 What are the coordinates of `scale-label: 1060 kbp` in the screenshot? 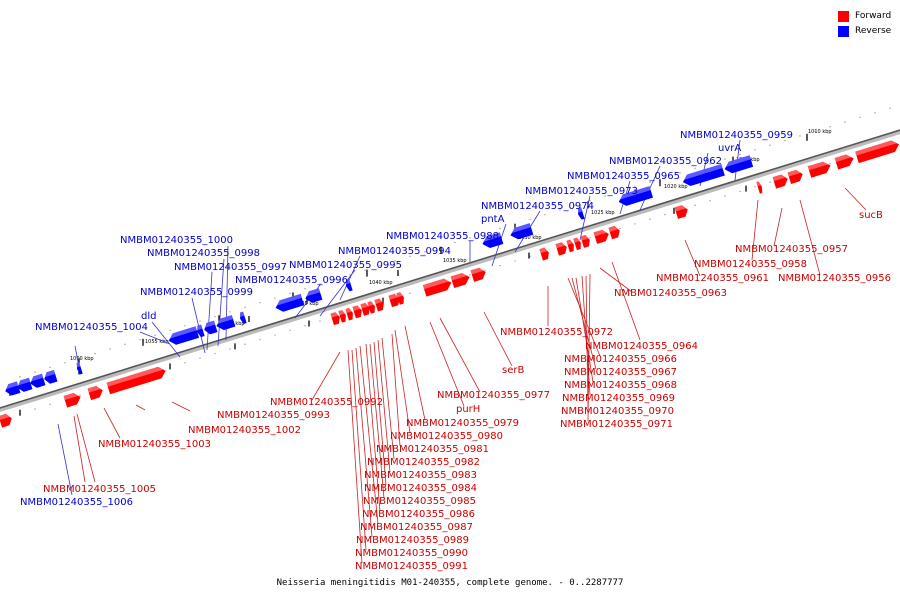 It's located at (82, 359).